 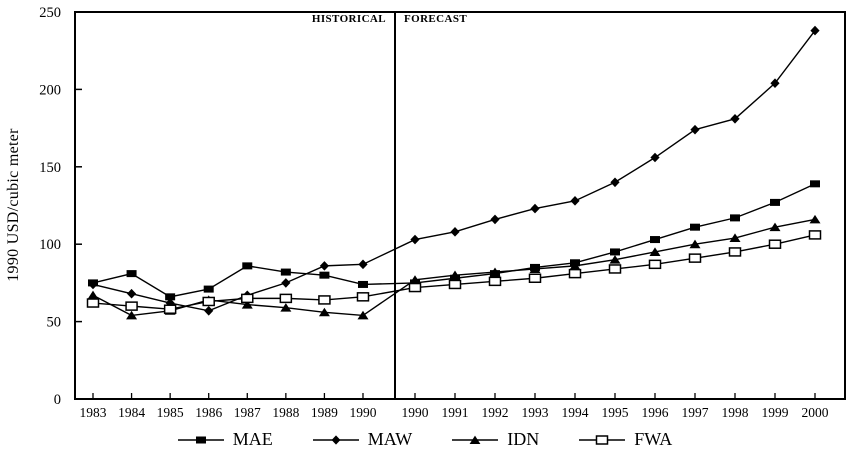 I want to click on x-tick-label: 1992, so click(x=495, y=412).